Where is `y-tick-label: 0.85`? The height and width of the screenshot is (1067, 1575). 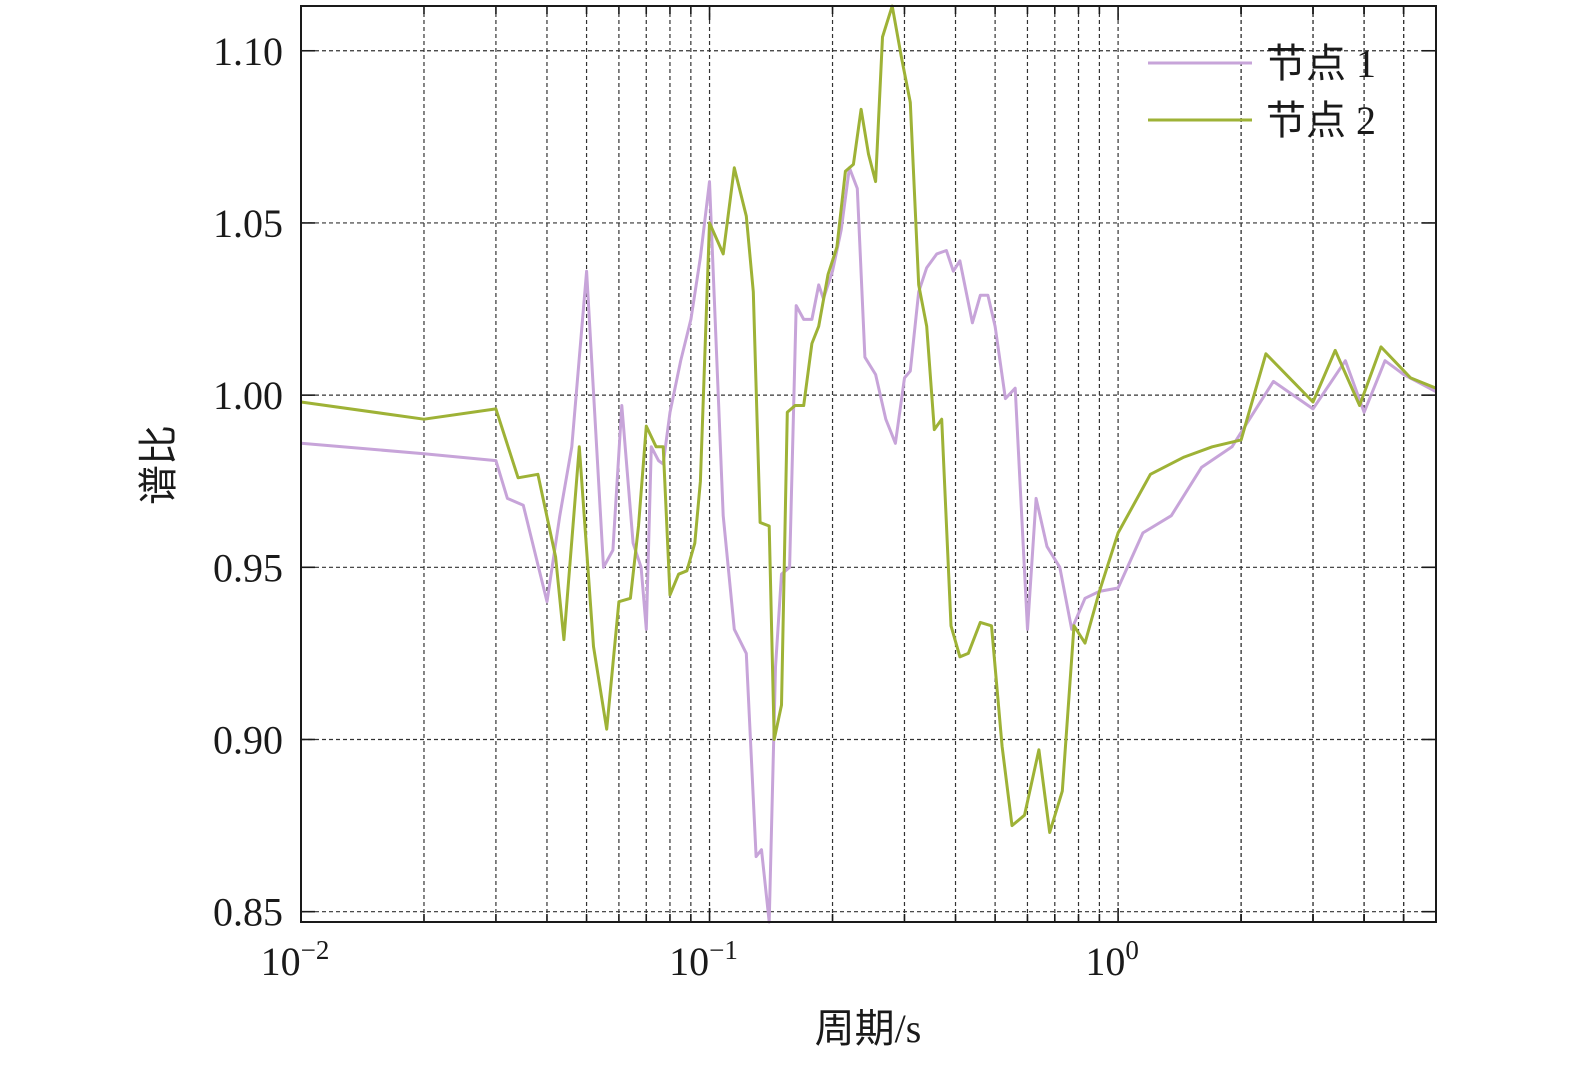
y-tick-label: 0.85 is located at coordinates (248, 912).